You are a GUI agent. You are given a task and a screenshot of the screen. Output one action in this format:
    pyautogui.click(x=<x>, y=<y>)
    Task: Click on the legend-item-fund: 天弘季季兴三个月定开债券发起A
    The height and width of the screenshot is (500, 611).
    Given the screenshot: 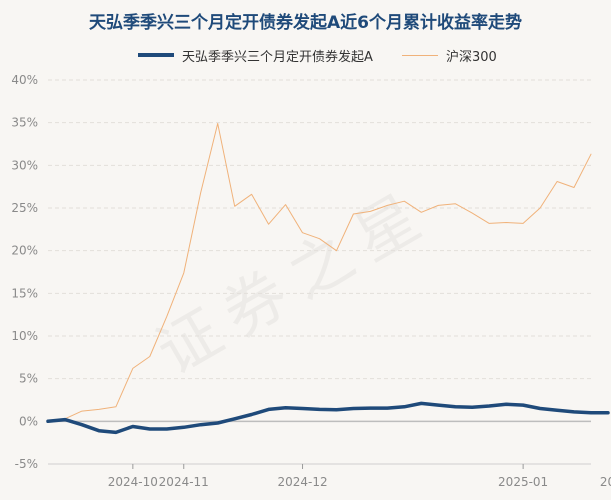 What is the action you would take?
    pyautogui.click(x=255, y=55)
    